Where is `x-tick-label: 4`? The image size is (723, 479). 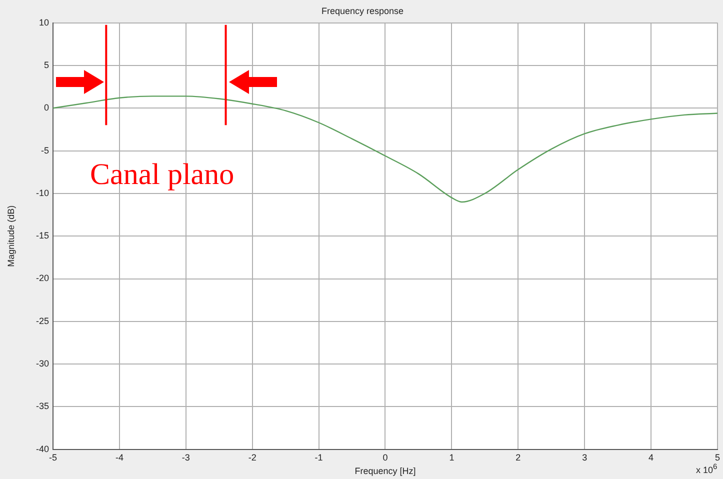 x-tick-label: 4 is located at coordinates (651, 457).